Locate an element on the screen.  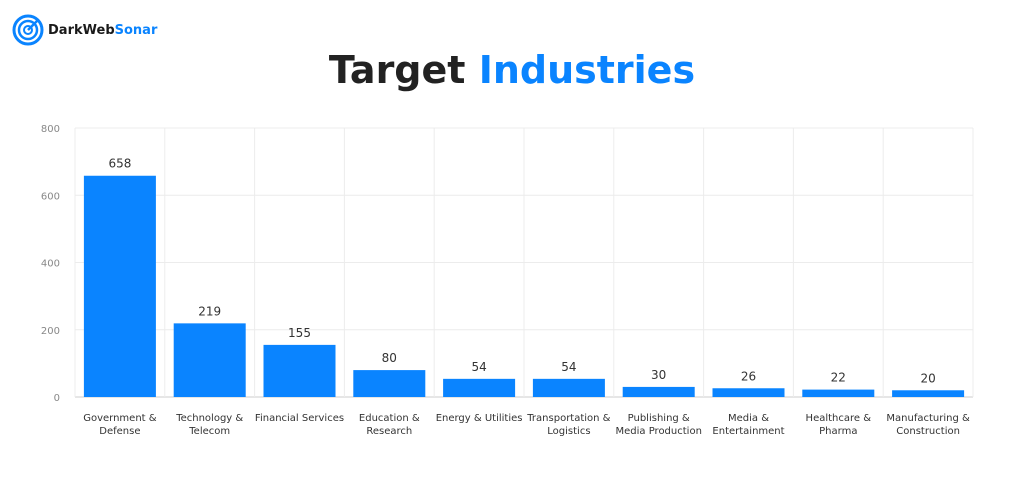
x-tick-label: Telecom is located at coordinates (209, 431).